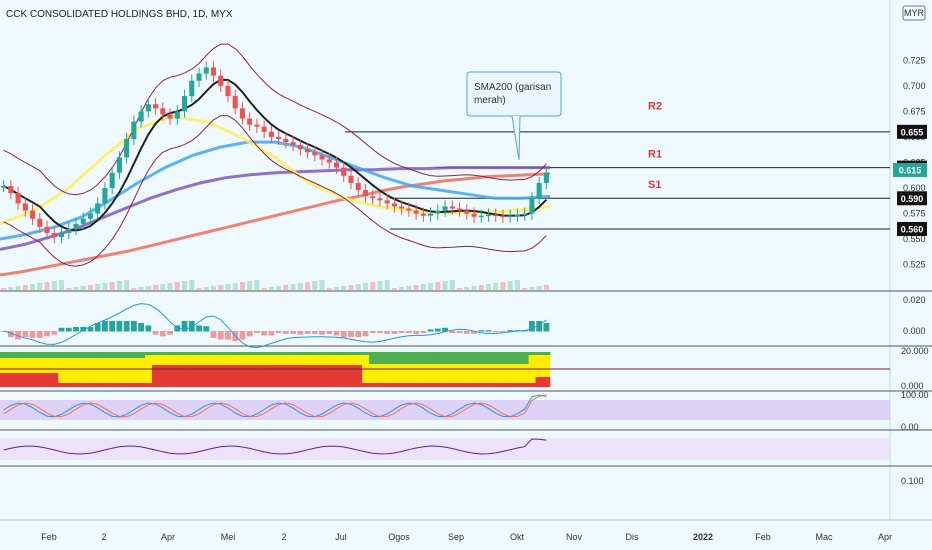  I want to click on x-tick: 2022, so click(703, 537).